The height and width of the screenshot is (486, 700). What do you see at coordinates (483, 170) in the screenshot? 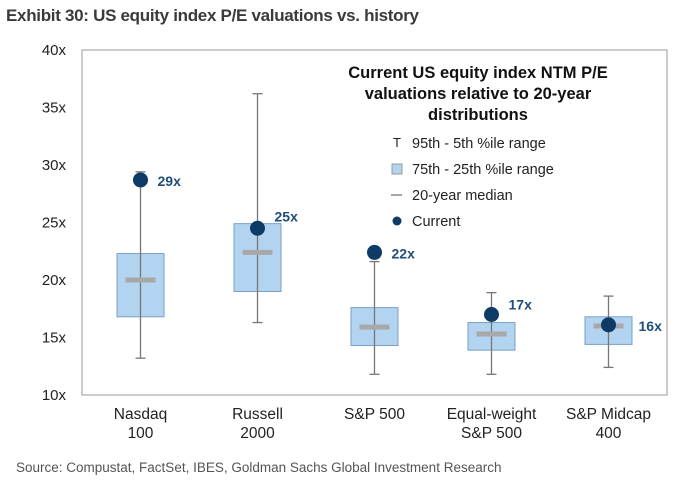
I see `legend-label: 75th - 25th %ile range` at bounding box center [483, 170].